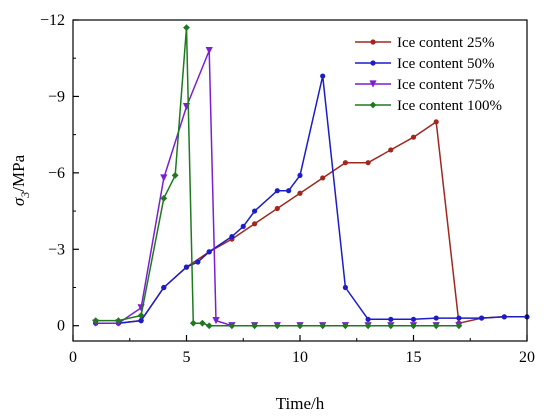 The height and width of the screenshot is (419, 550). Describe the element at coordinates (300, 357) in the screenshot. I see `x-tick-label: 10` at that location.